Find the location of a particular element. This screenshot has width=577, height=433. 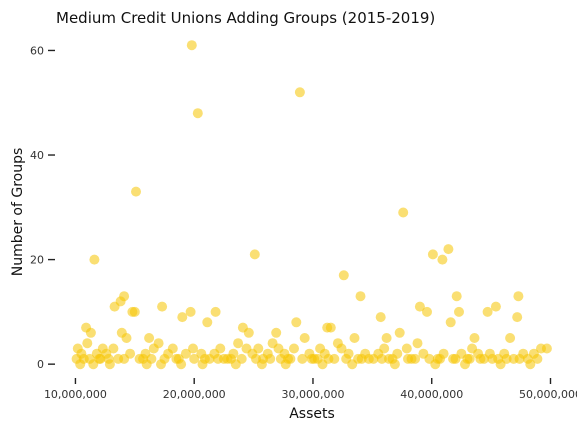

y-tick-label: 20 is located at coordinates (37, 260).